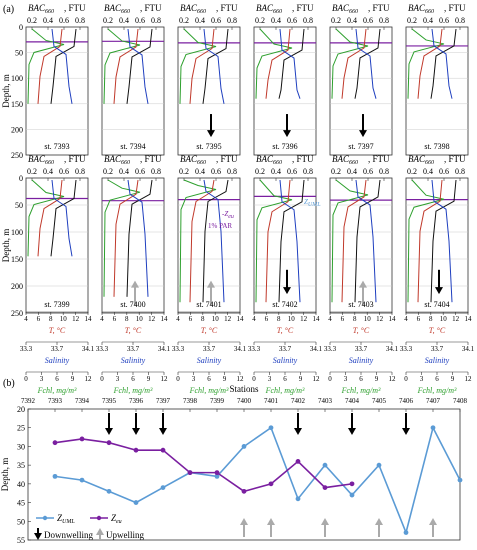 The image size is (477, 550). What do you see at coordinates (190, 401) in the screenshot?
I see `x-tick-label: 7398` at bounding box center [190, 401].